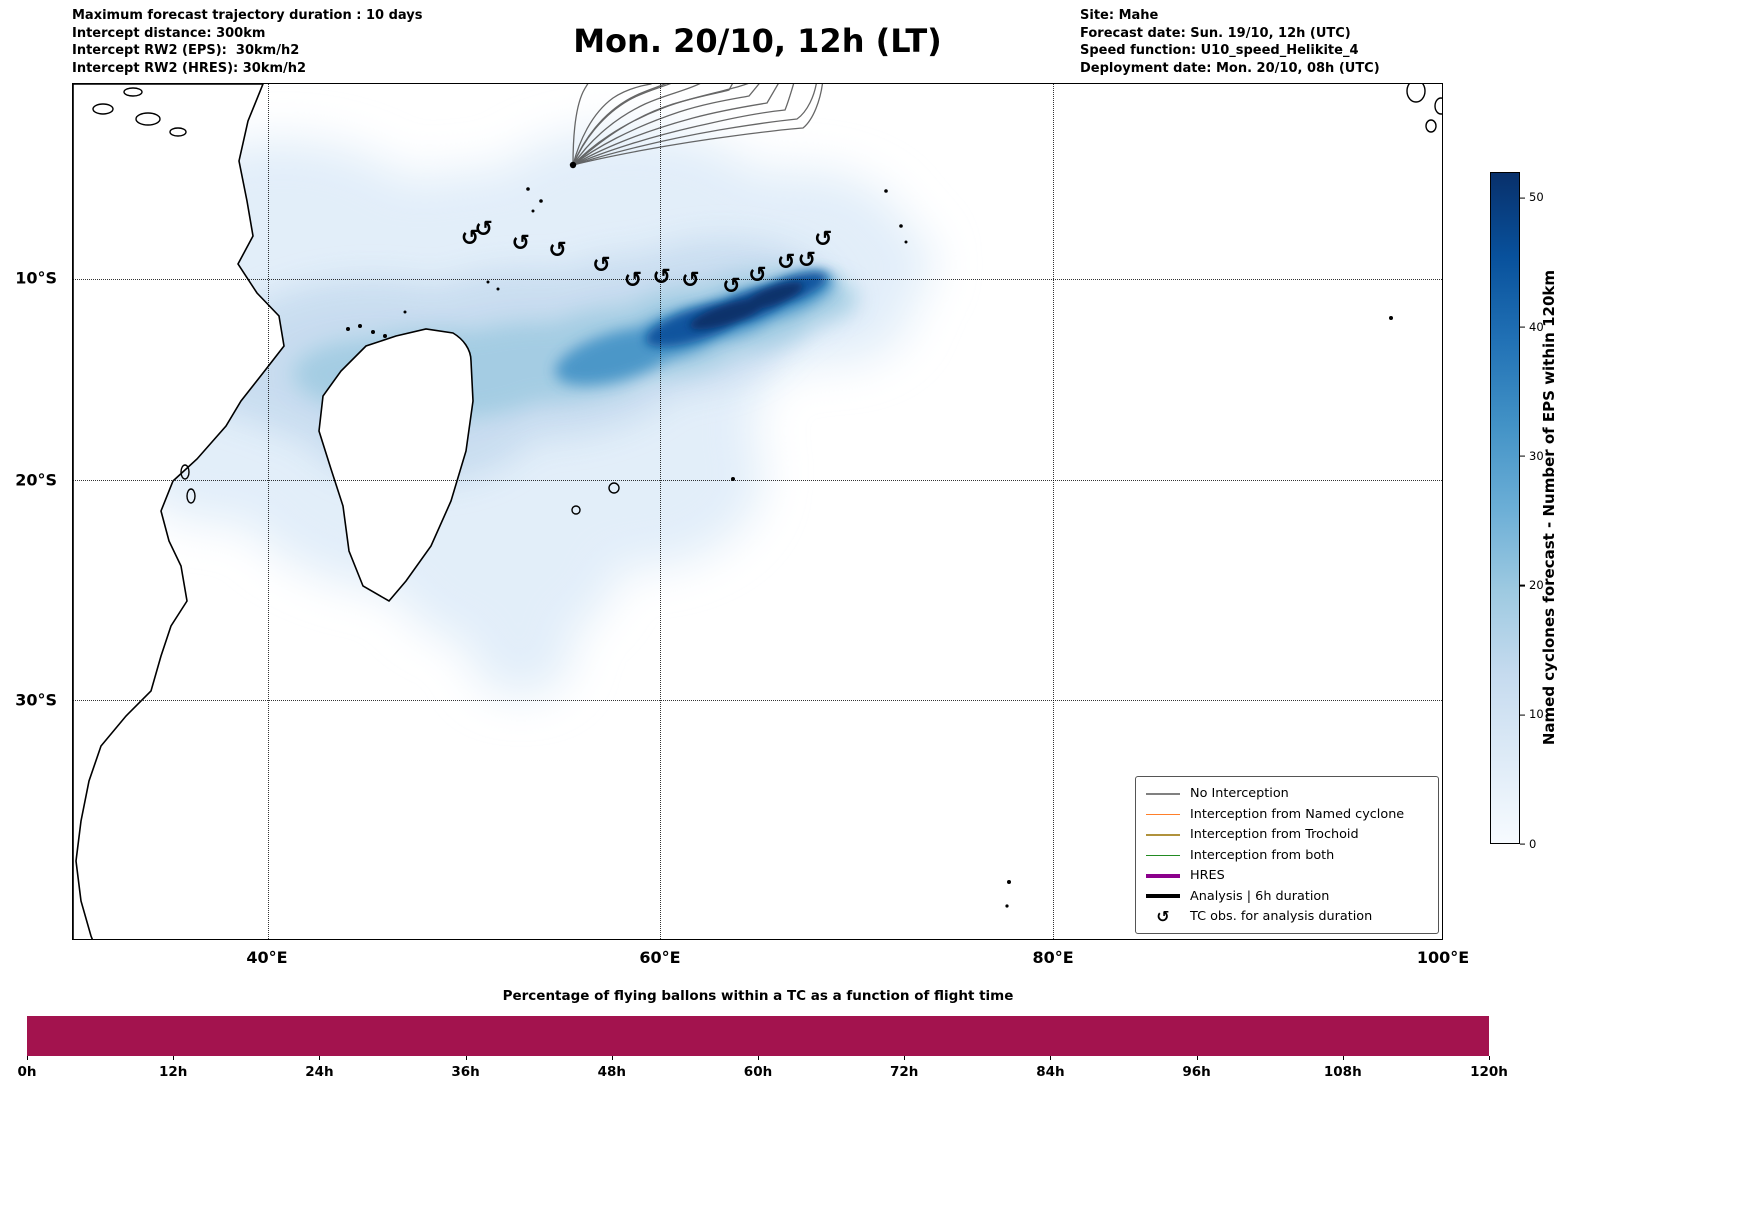 The image size is (1752, 1213). I want to click on y-tick-label: 10°S, so click(36, 278).